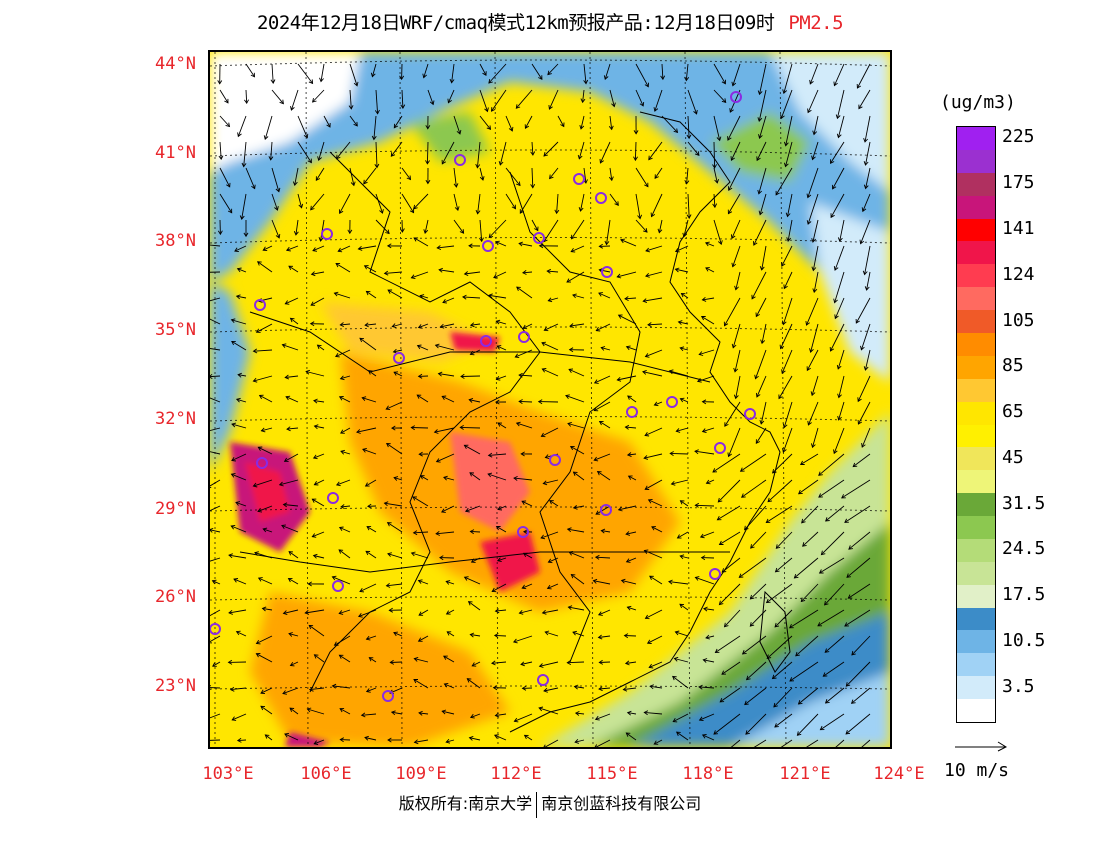 This screenshot has width=1100, height=850. Describe the element at coordinates (830, 122) in the screenshot. I see `northeast-lightblue` at that location.